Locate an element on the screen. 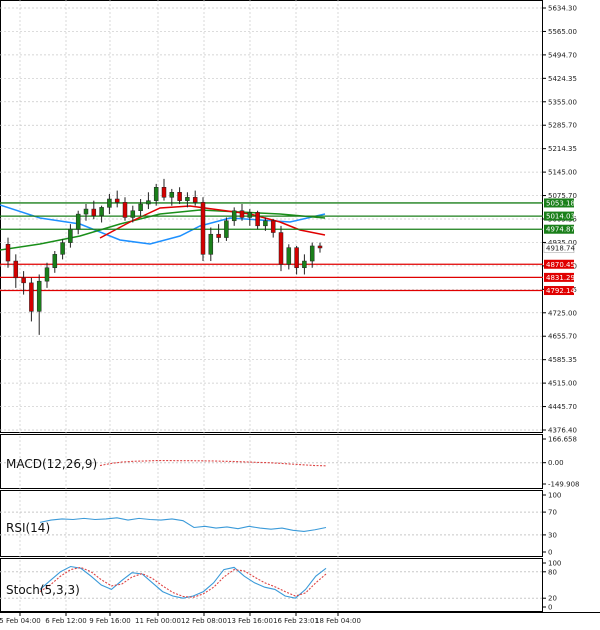  rsi-label: RSI(14) is located at coordinates (28, 528).